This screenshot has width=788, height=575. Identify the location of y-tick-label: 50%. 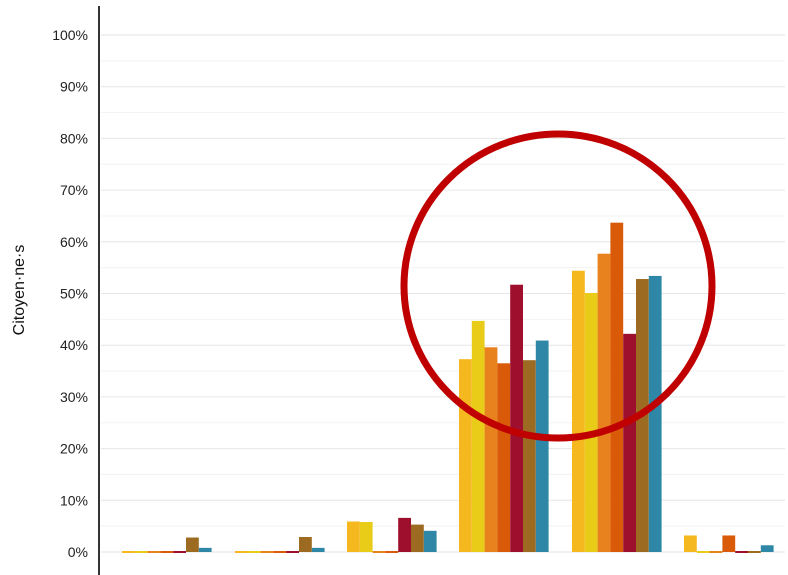
(74, 294).